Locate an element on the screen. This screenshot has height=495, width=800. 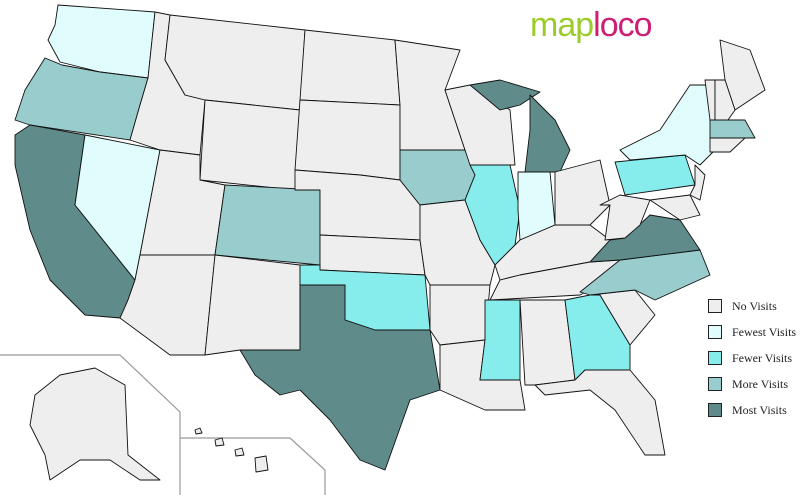
state-md is located at coordinates (675, 207).